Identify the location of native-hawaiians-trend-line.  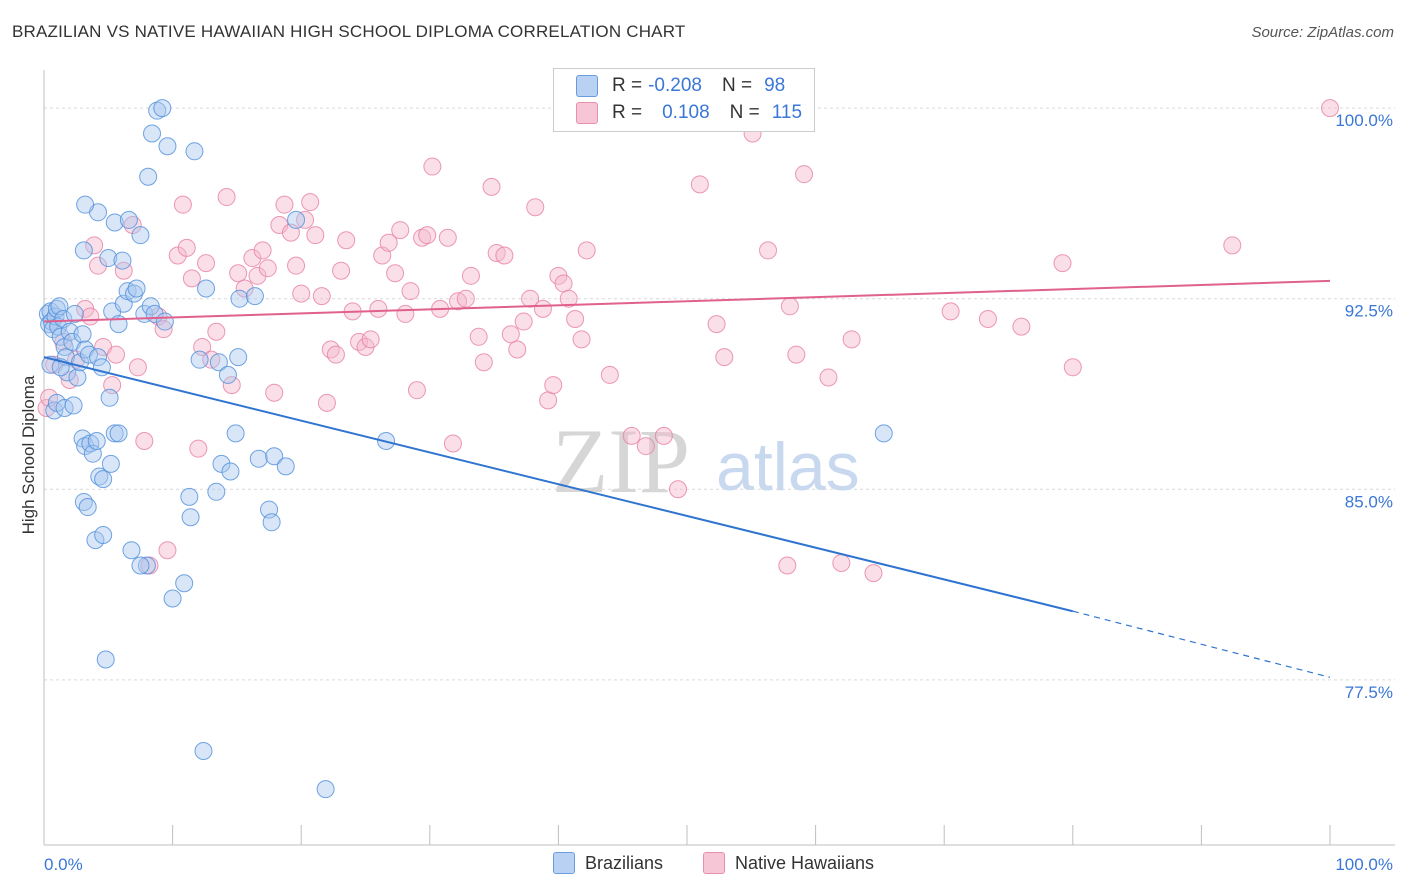
(687, 301).